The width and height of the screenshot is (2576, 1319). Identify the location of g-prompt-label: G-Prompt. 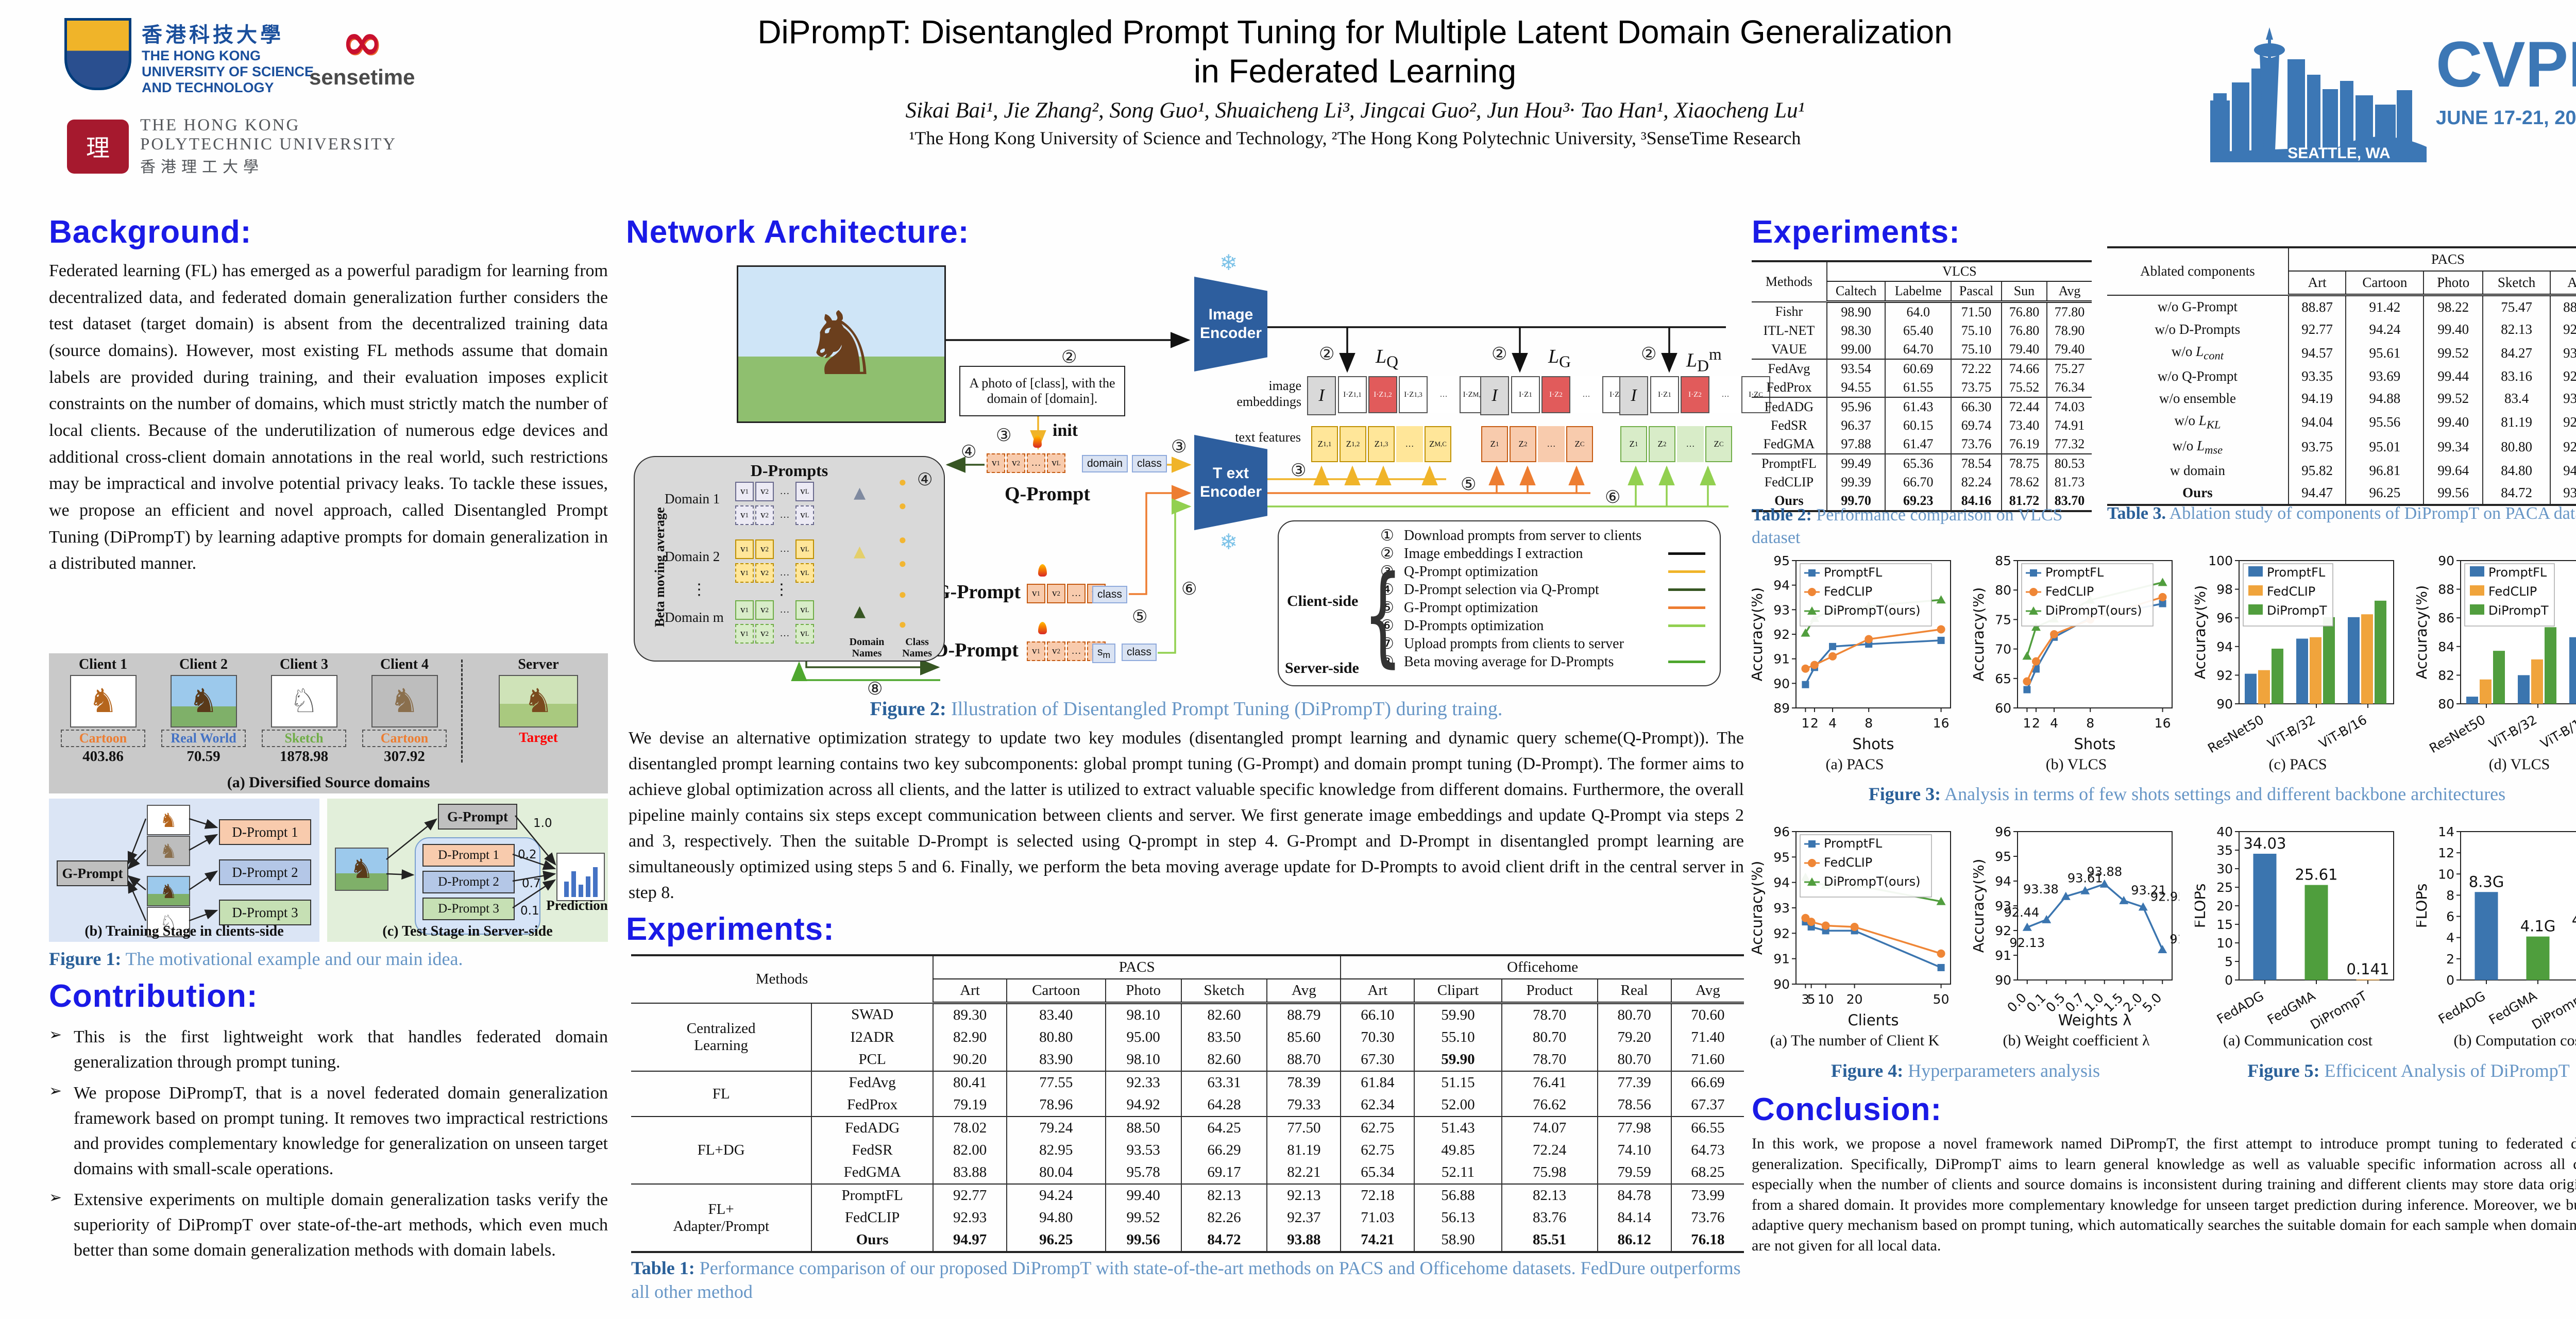
(978, 592).